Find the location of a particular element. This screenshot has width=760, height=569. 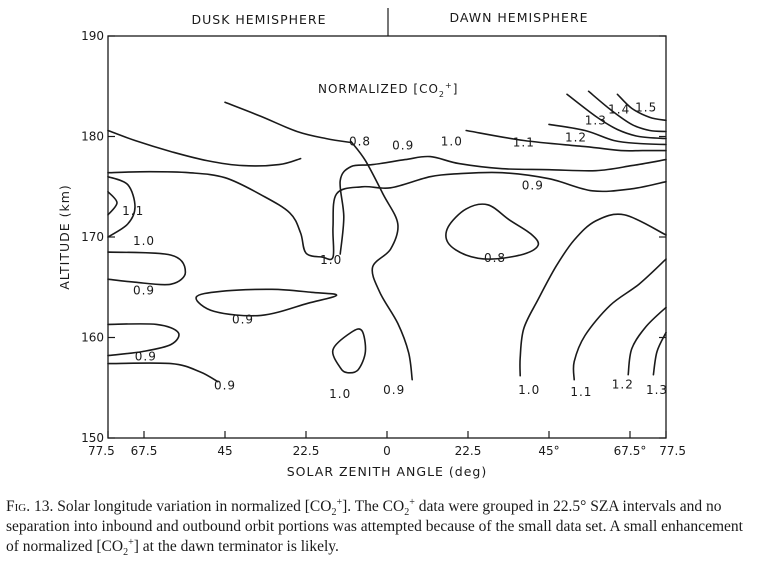

caption-sub-3: 2 is located at coordinates (126, 553).